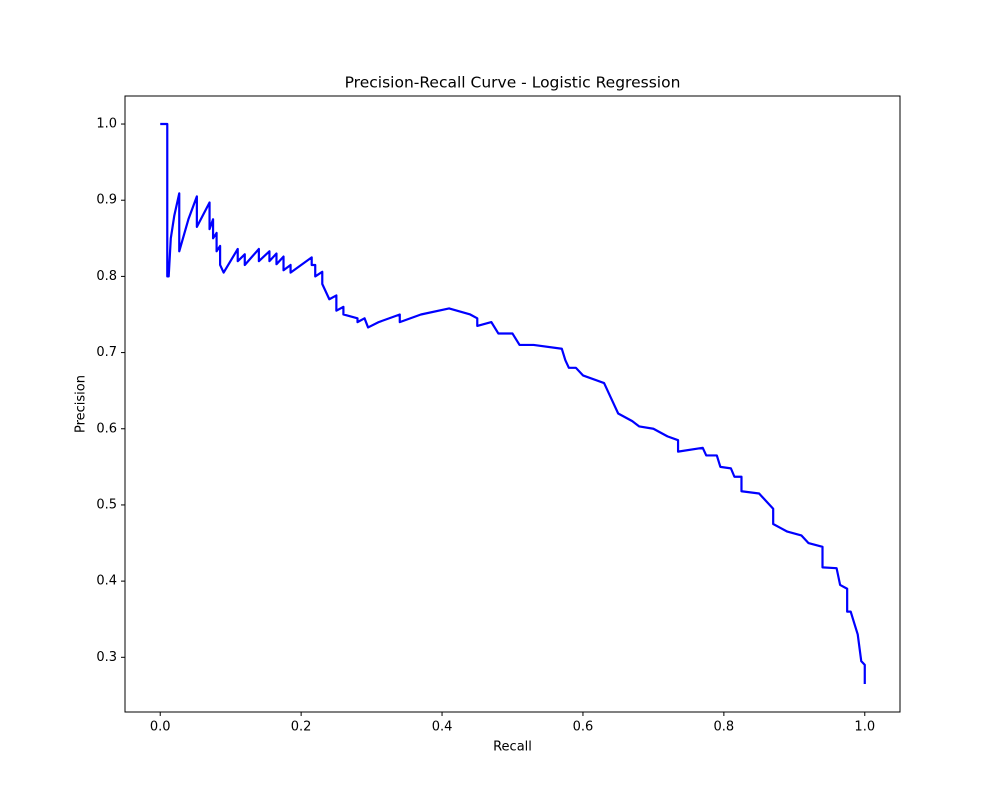 This screenshot has height=800, width=1000. What do you see at coordinates (106, 352) in the screenshot?
I see `y-tick-label: 0.7` at bounding box center [106, 352].